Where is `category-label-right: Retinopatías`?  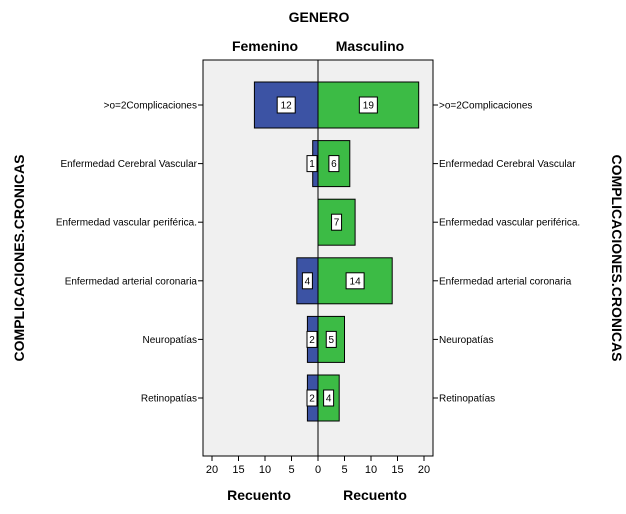
category-label-right: Retinopatías is located at coordinates (467, 399).